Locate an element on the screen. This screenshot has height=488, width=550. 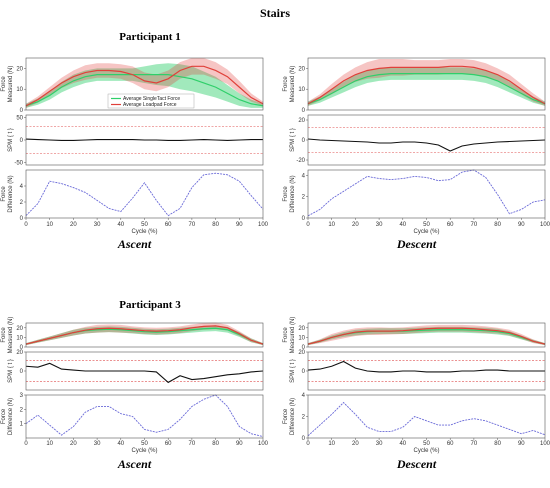
legend-box is located at coordinates (151, 101).